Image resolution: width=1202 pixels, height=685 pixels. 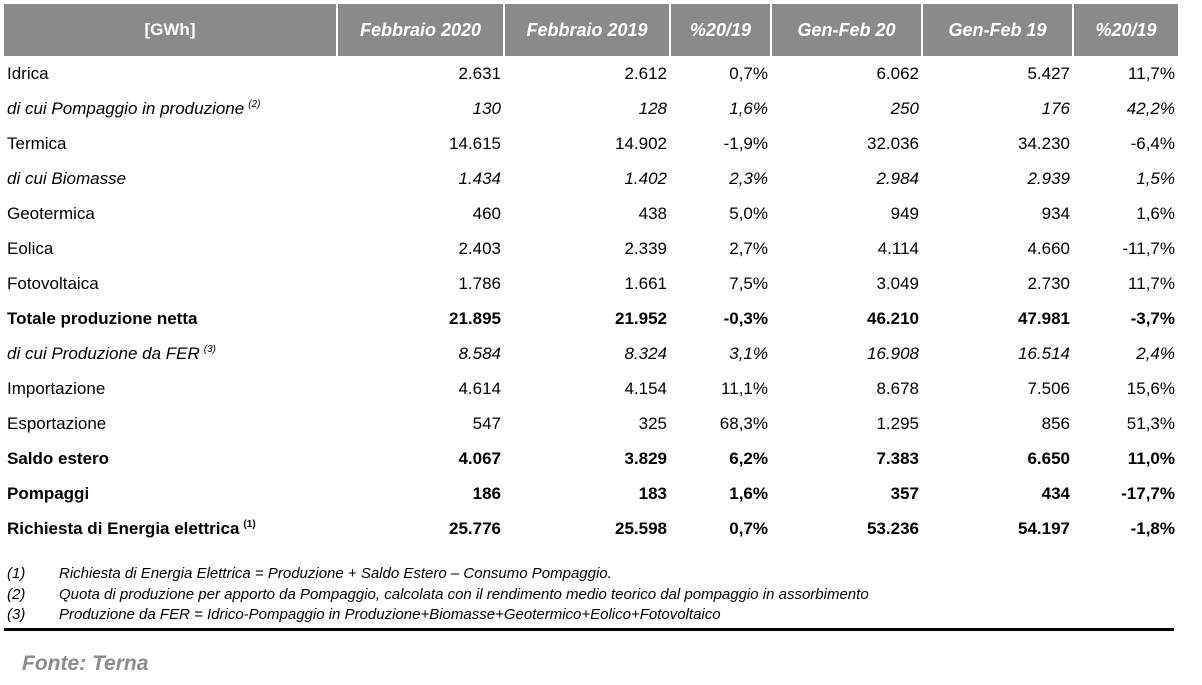 What do you see at coordinates (85, 663) in the screenshot?
I see `source-label: Fonte: Terna` at bounding box center [85, 663].